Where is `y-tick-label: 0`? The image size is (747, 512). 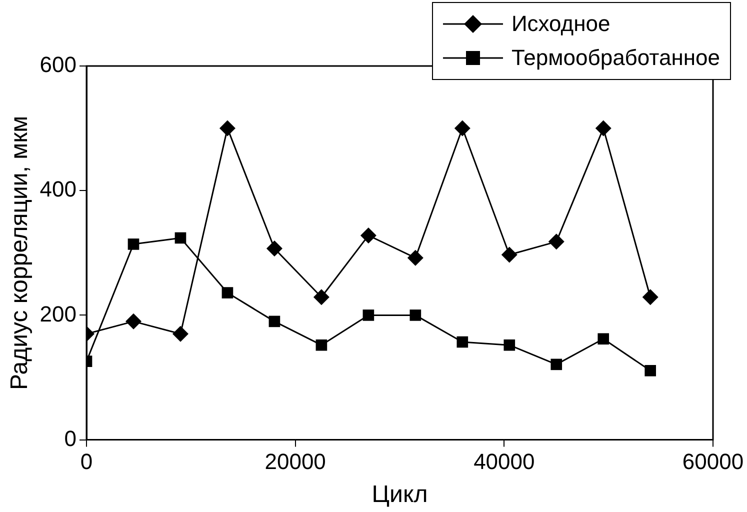 y-tick-label: 0 is located at coordinates (70, 438).